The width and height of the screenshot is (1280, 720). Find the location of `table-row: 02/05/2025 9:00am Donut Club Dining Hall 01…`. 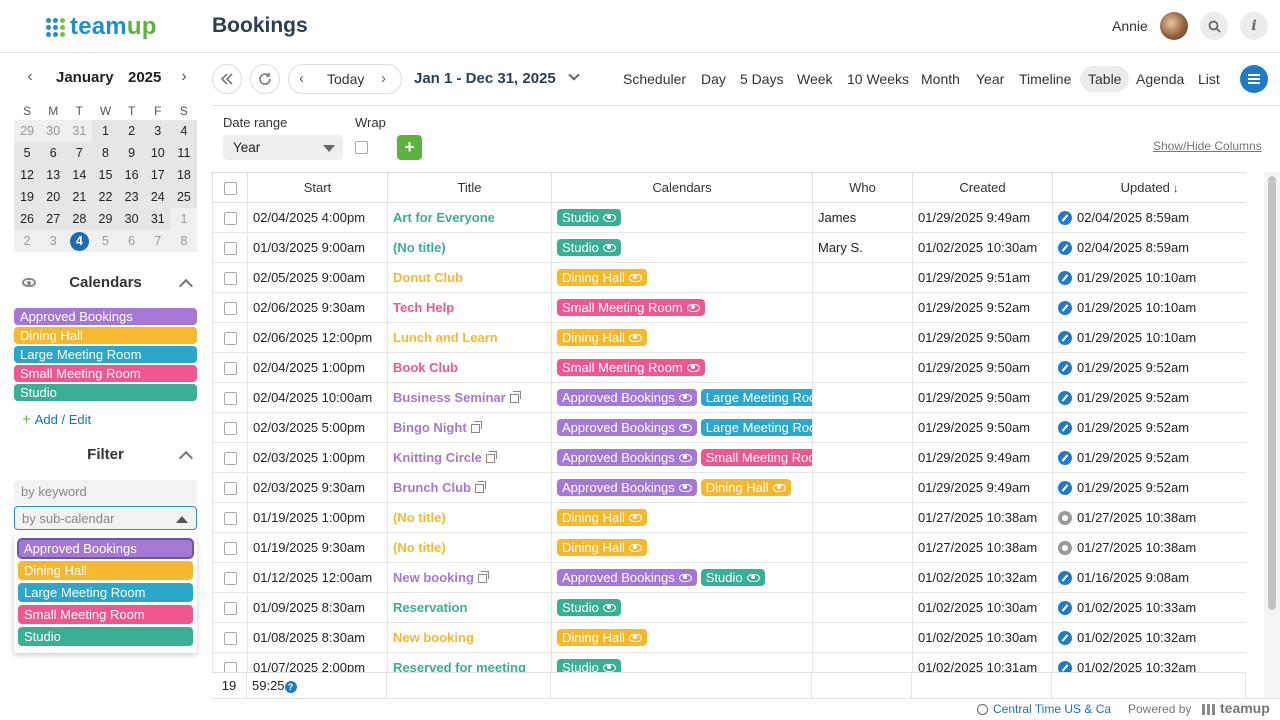

table-row: 02/05/2025 9:00am Donut Club Dining Hall 01… is located at coordinates (729, 277).